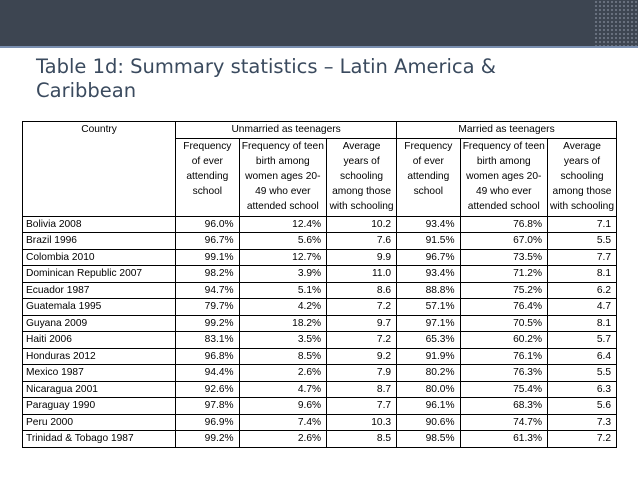 This screenshot has width=638, height=479. I want to click on cell-married-teen-birth: 76.1%, so click(504, 356).